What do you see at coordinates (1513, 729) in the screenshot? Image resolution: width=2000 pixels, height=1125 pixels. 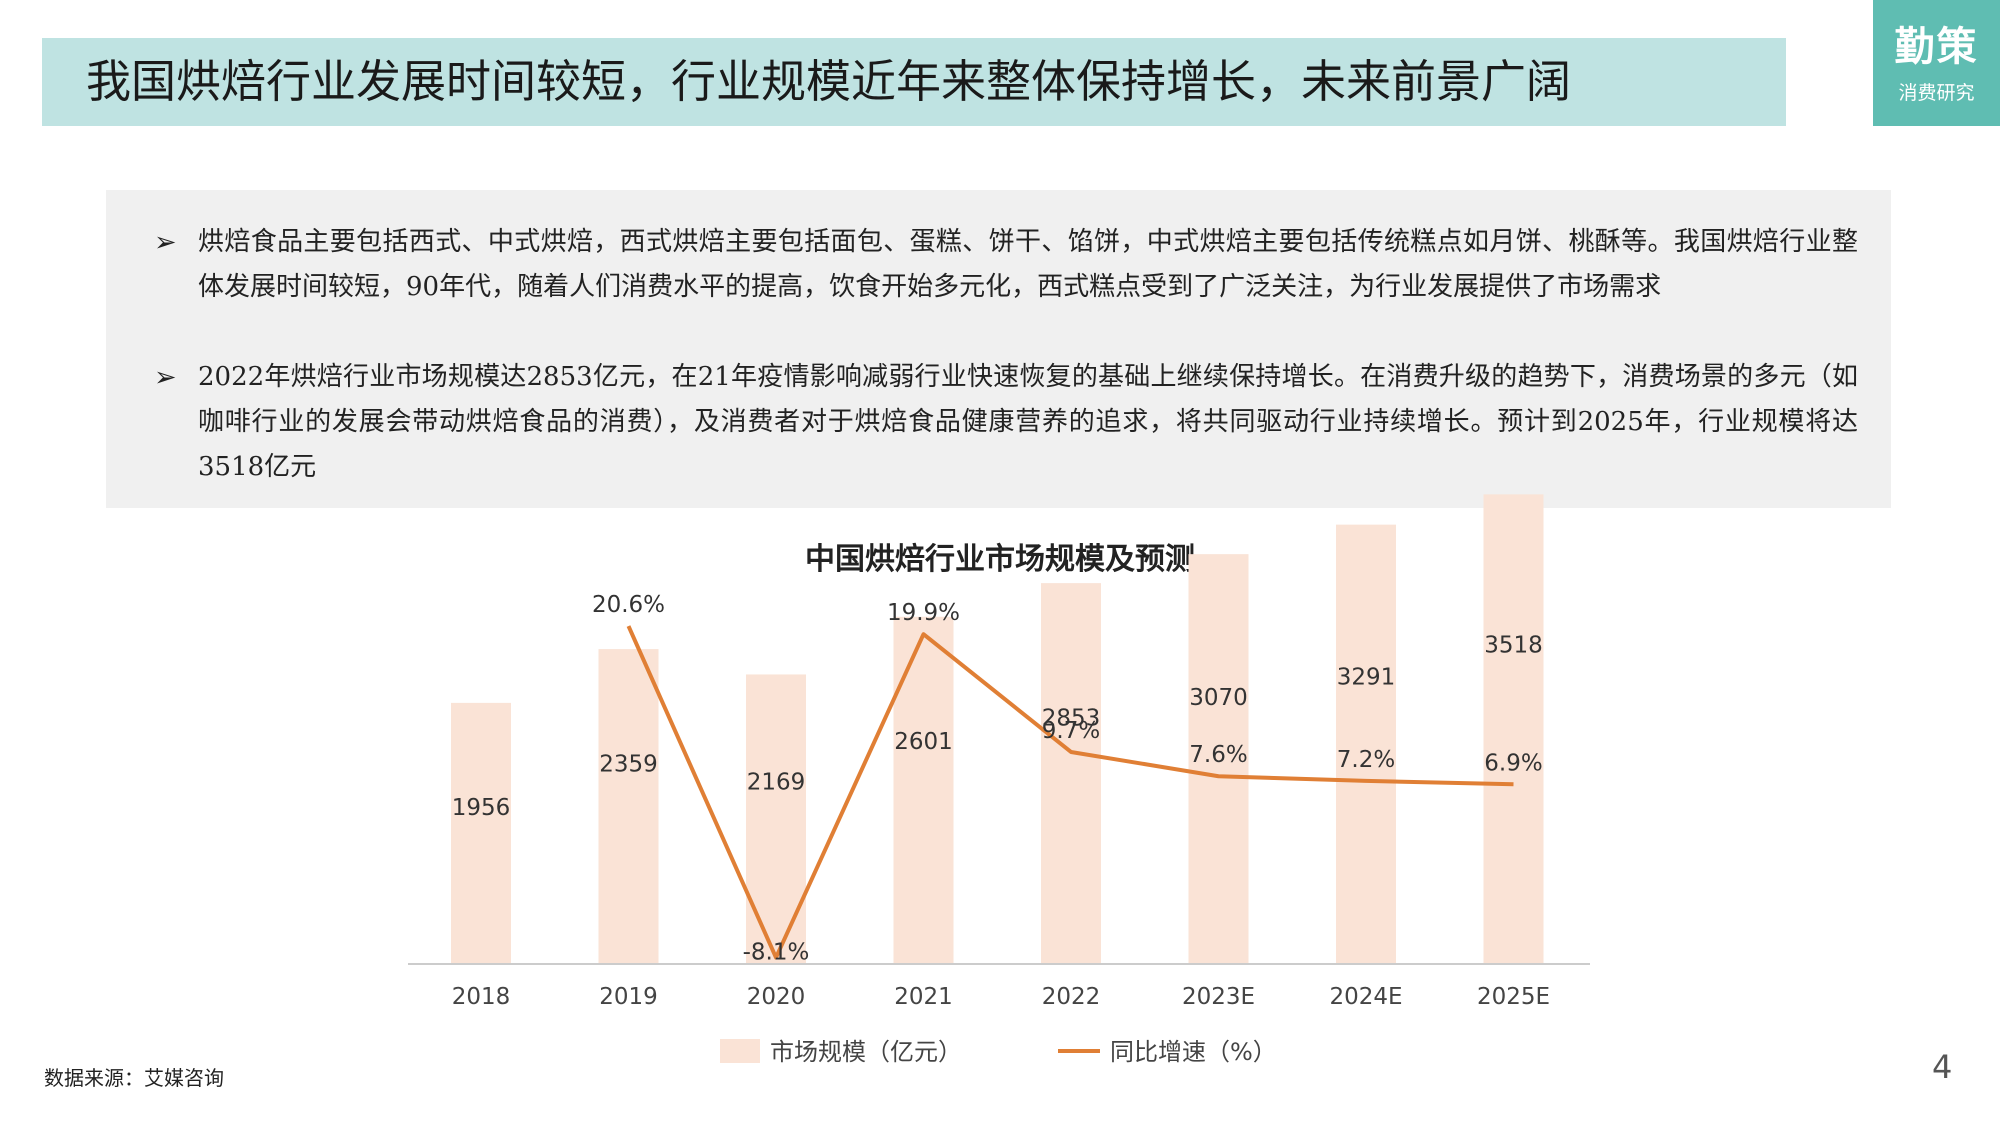 I see `bar-2025E` at bounding box center [1513, 729].